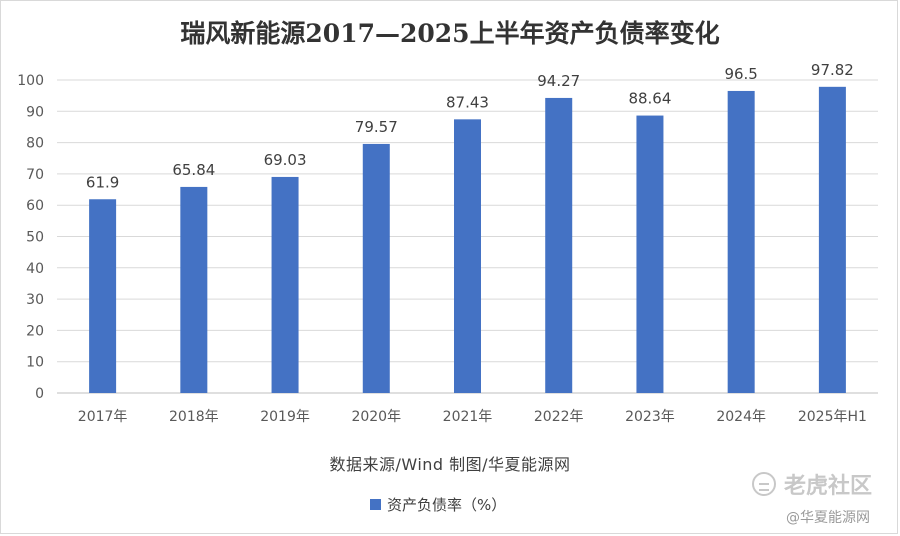  What do you see at coordinates (35, 112) in the screenshot?
I see `y-tick-label: 90` at bounding box center [35, 112].